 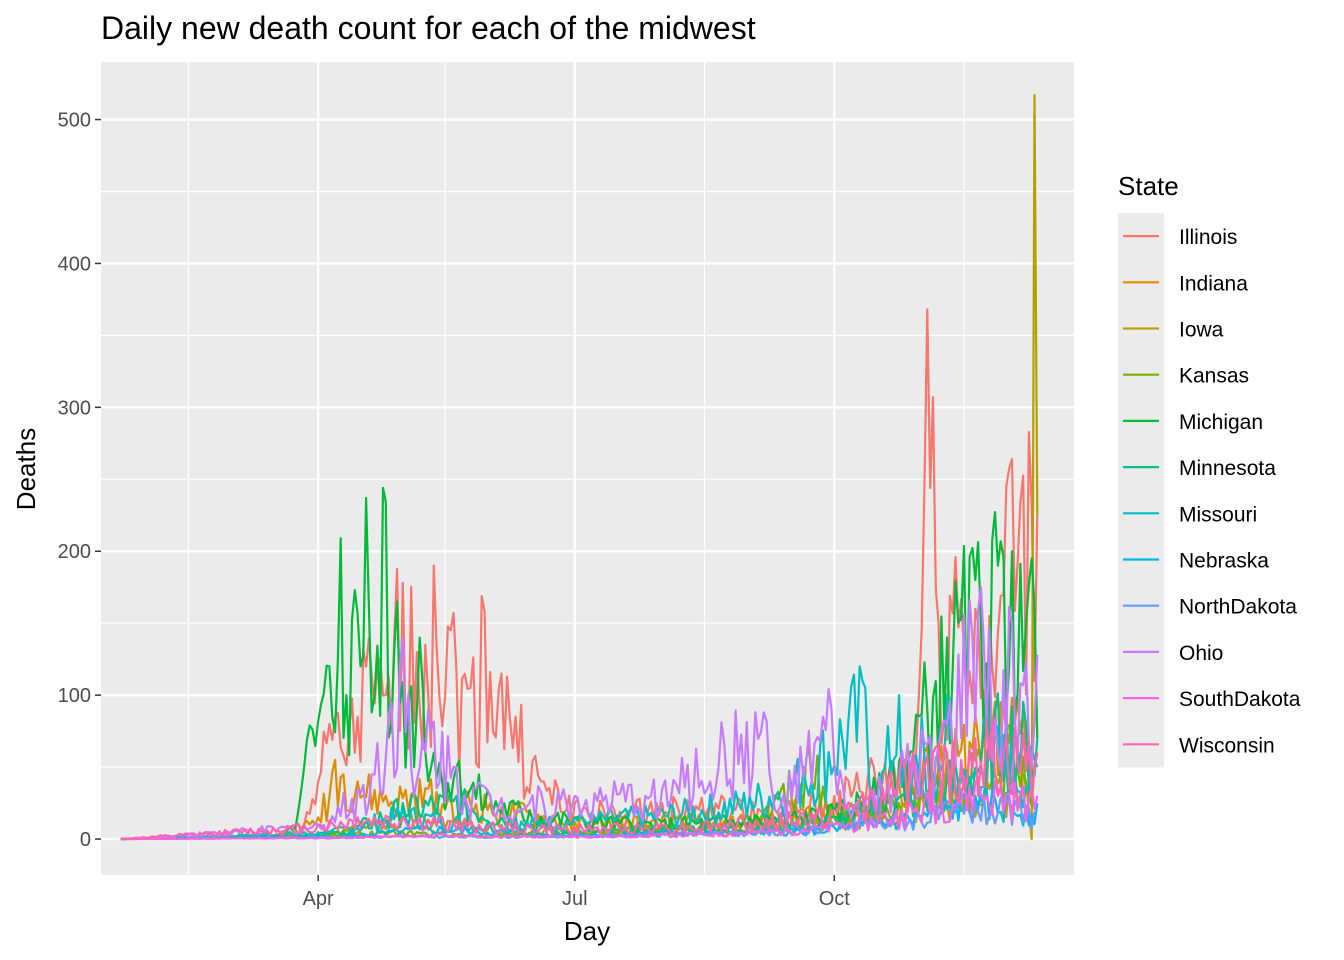 I want to click on legend-label: Wisconsin, so click(x=1227, y=745).